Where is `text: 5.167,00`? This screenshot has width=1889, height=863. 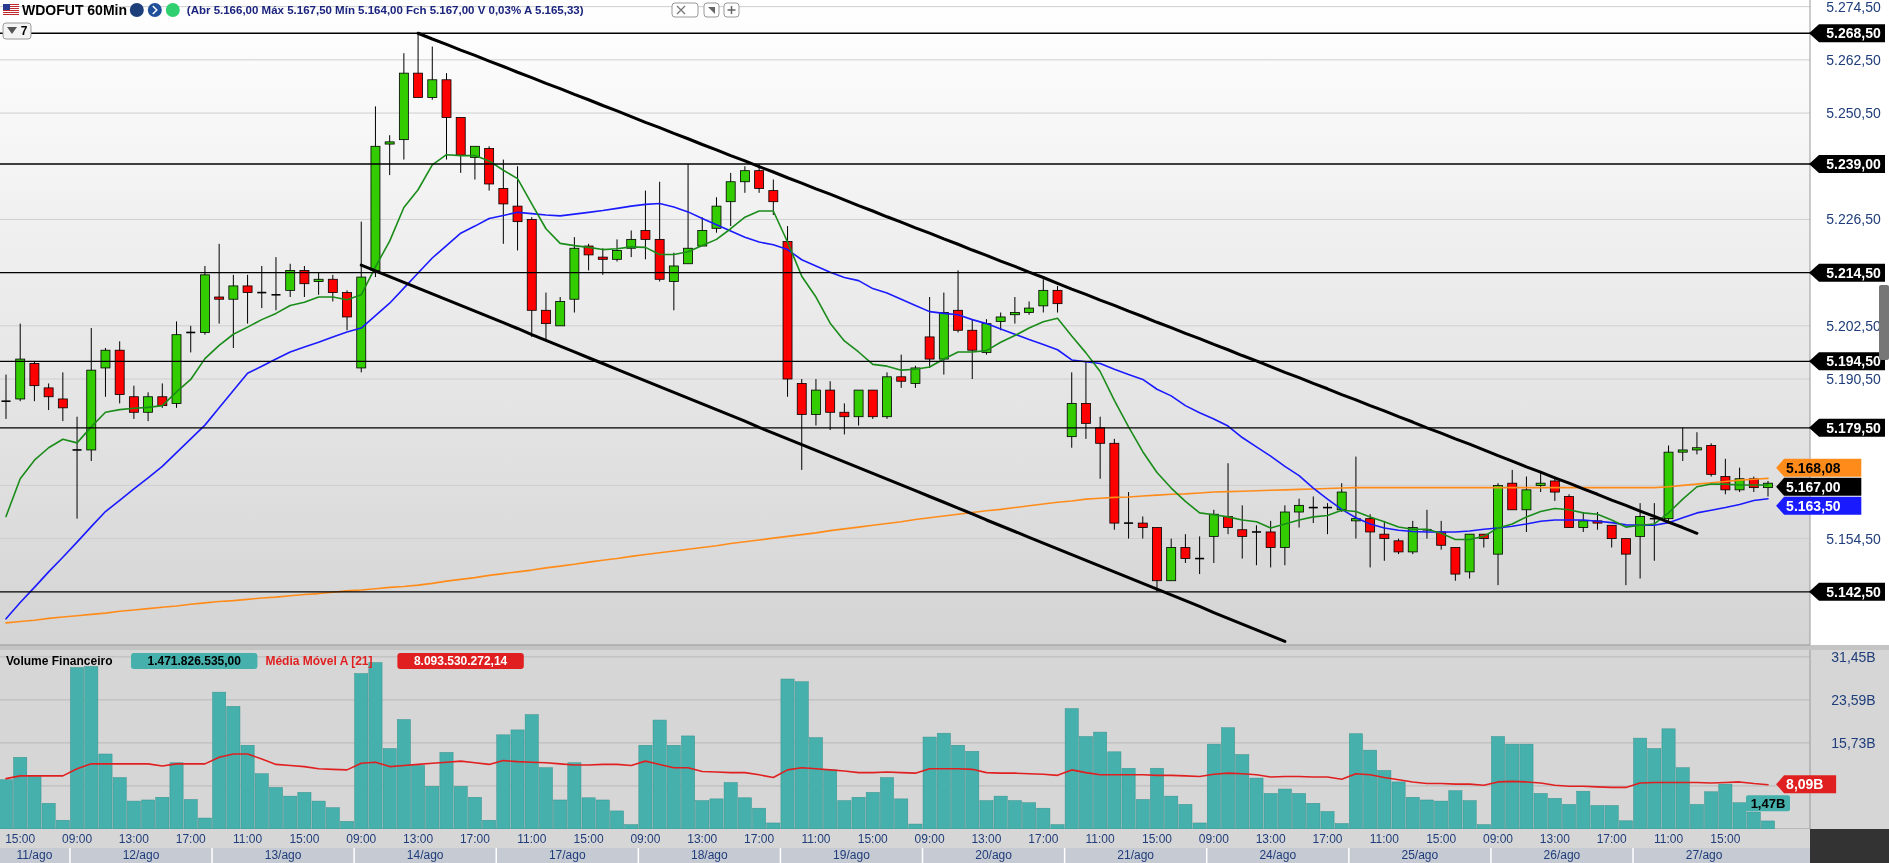
text: 5.167,00 is located at coordinates (1813, 486).